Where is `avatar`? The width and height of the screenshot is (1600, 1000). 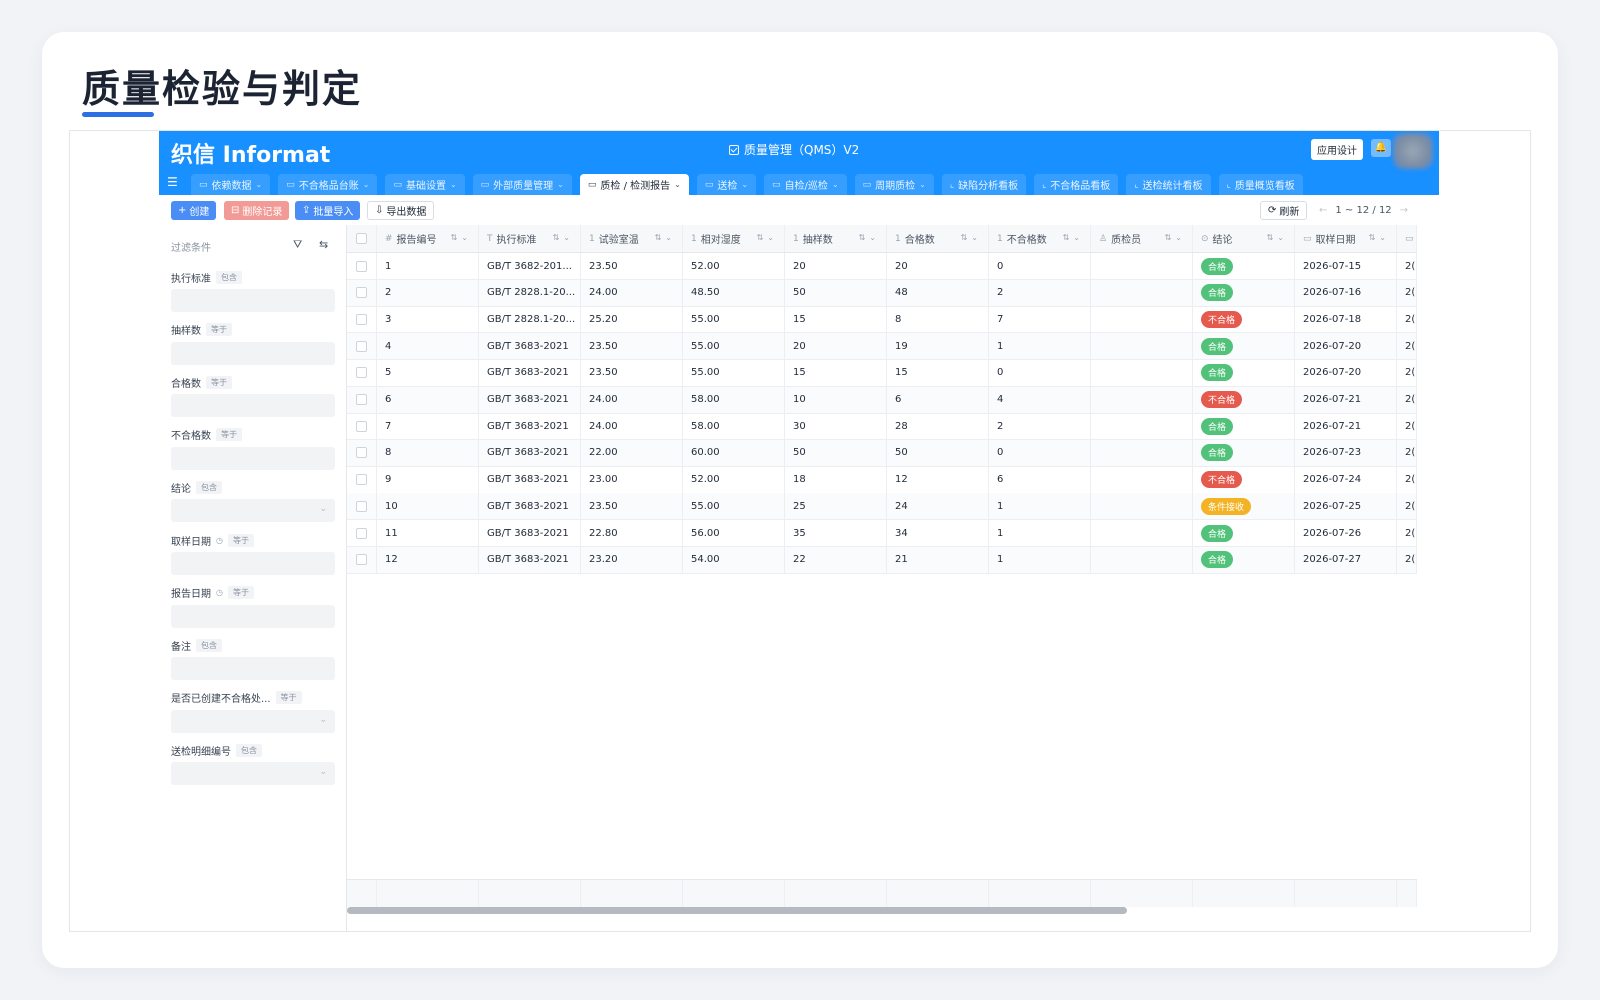
avatar is located at coordinates (1413, 151).